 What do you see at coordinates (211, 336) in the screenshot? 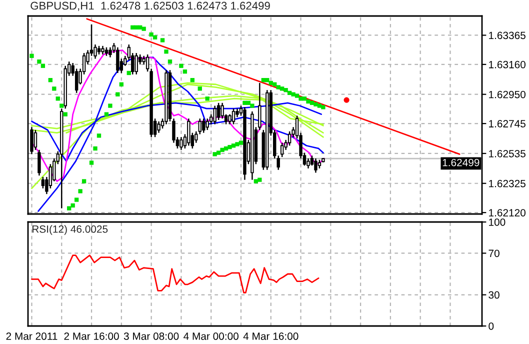
I see `x-tick-label: 4 Mar 00:00` at bounding box center [211, 336].